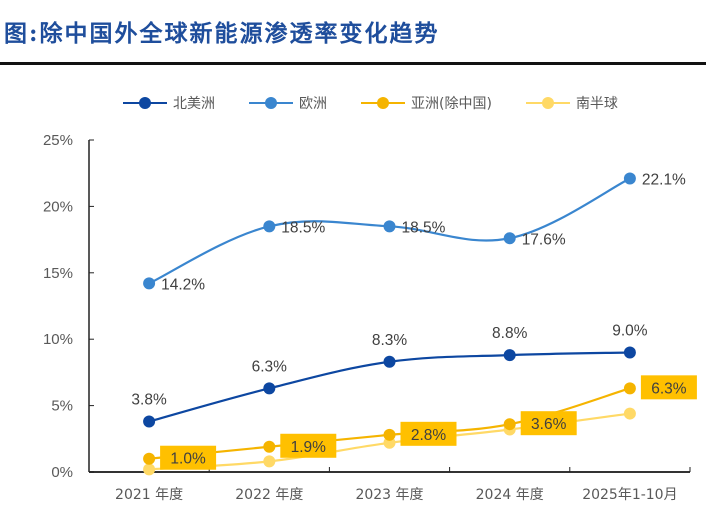 The width and height of the screenshot is (706, 519). I want to click on legend-label: 南半球, so click(596, 104).